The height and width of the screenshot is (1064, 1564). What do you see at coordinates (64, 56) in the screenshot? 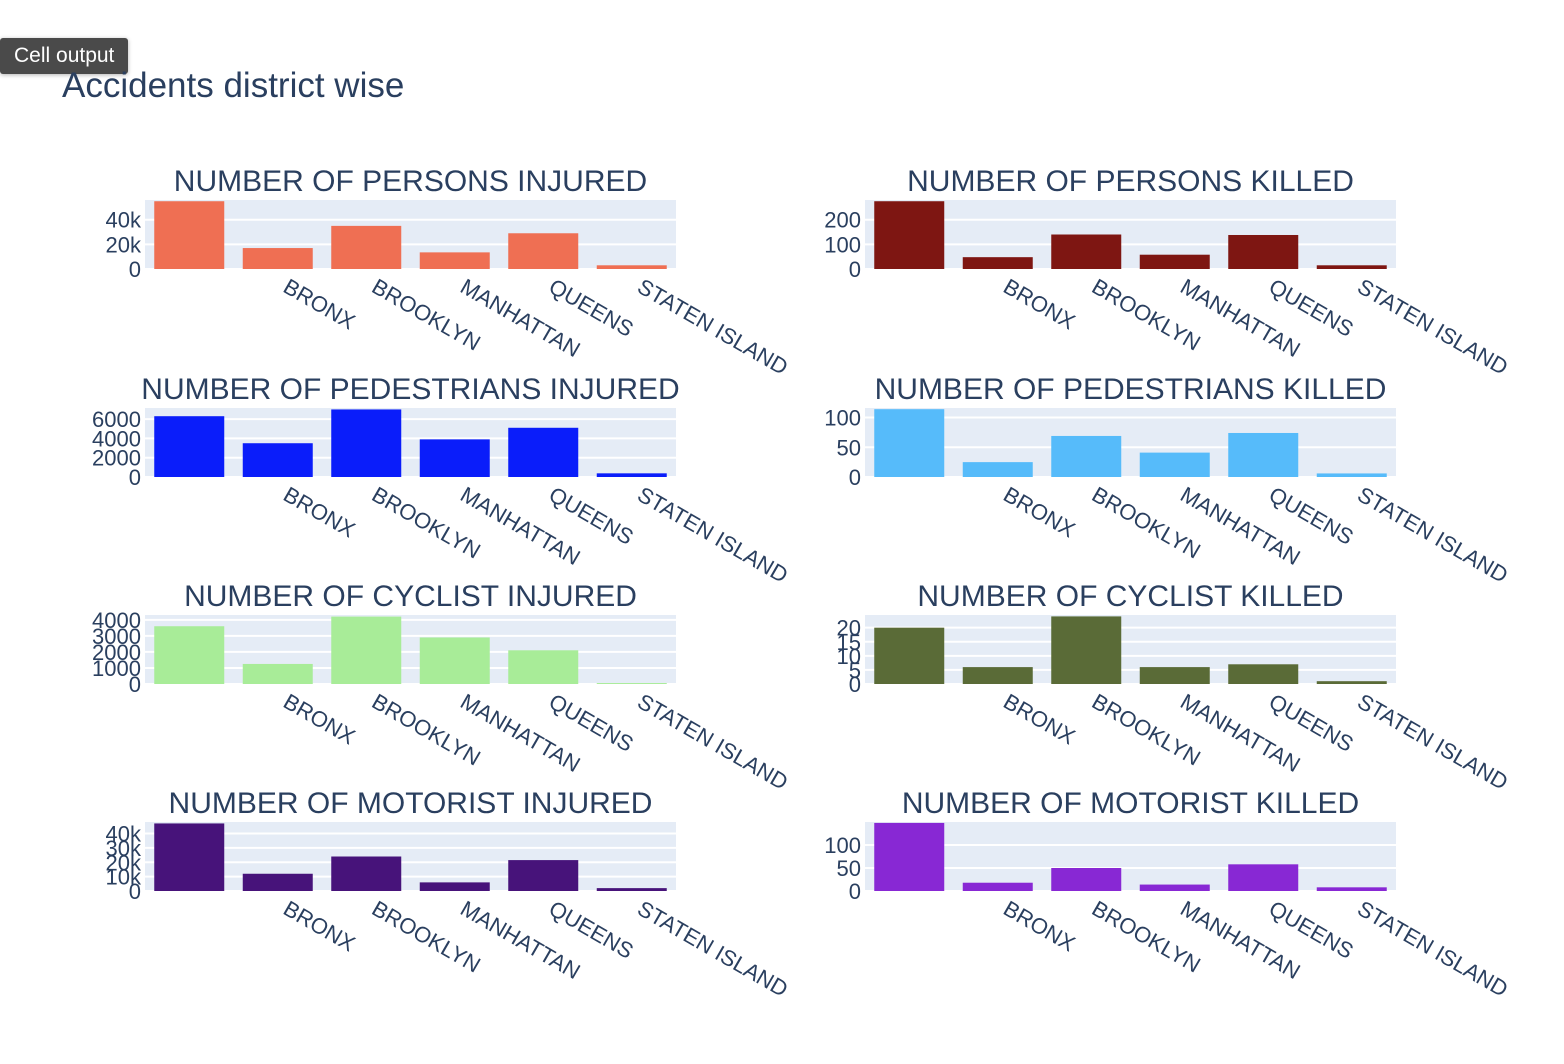
I see `cell-output-tag: Cell output` at bounding box center [64, 56].